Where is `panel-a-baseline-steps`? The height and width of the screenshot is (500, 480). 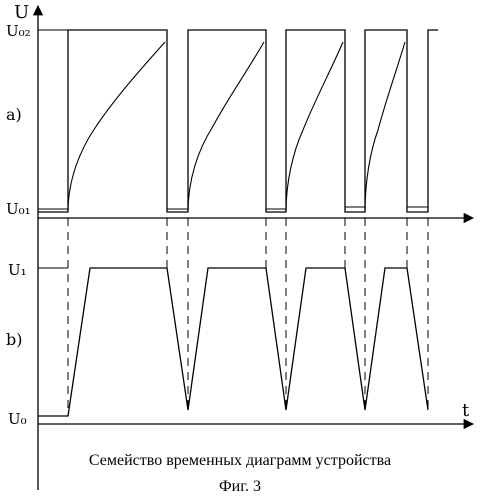 panel-a-baseline-steps is located at coordinates (233, 208).